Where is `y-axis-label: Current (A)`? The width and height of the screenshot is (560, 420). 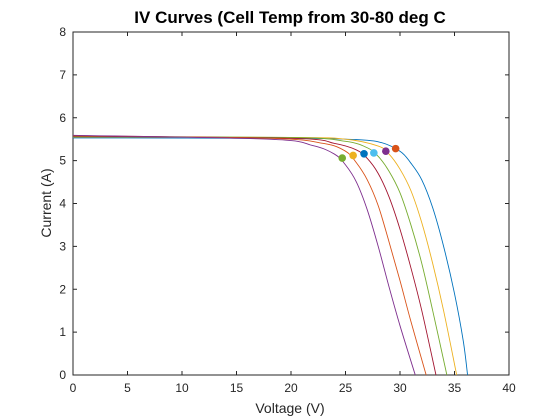
y-axis-label: Current (A) is located at coordinates (46, 202).